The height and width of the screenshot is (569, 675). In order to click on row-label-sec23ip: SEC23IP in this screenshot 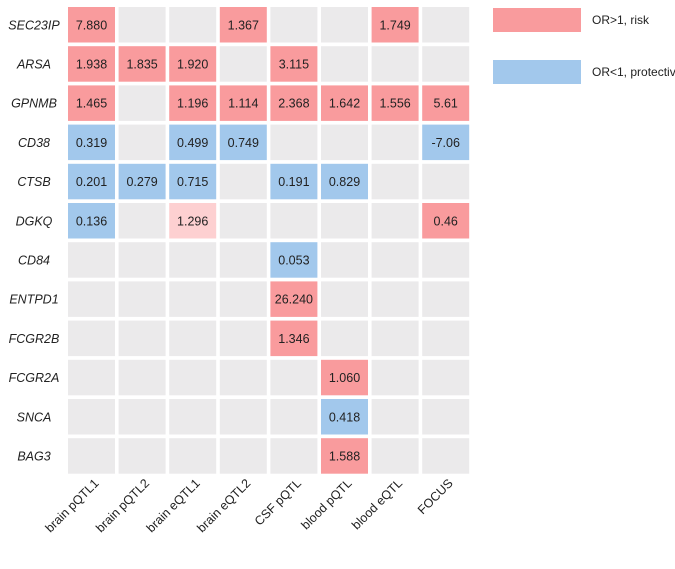, I will do `click(34, 25)`.